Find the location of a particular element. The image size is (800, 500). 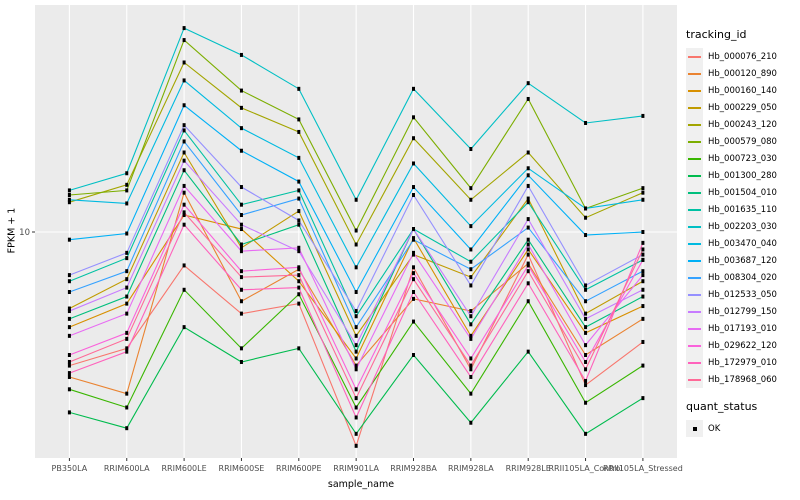

legend-entry-Hb_003470_040: Hb_003470_040 is located at coordinates (742, 243).